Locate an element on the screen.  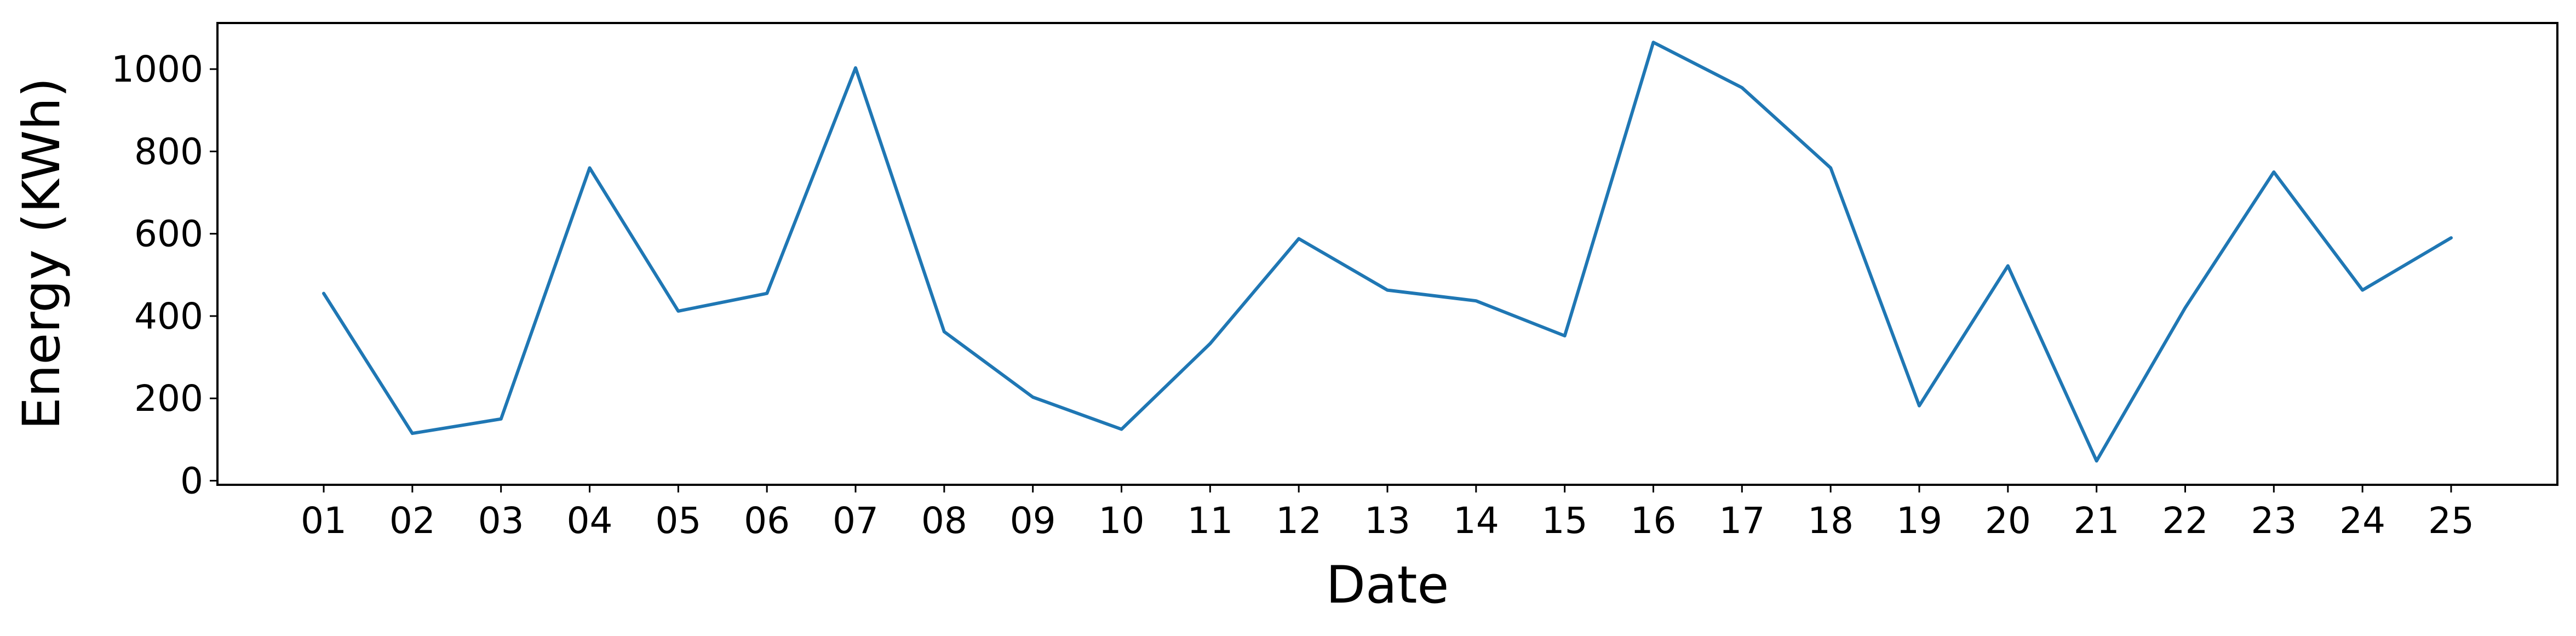
y-tick-label: 600 is located at coordinates (169, 234).